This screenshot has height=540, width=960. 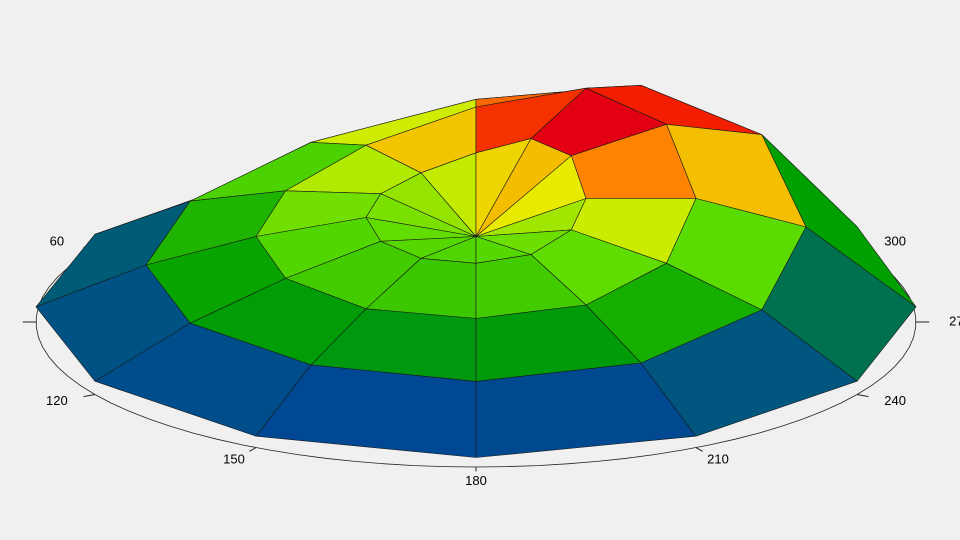 What do you see at coordinates (895, 400) in the screenshot?
I see `angle-tick-label: 240` at bounding box center [895, 400].